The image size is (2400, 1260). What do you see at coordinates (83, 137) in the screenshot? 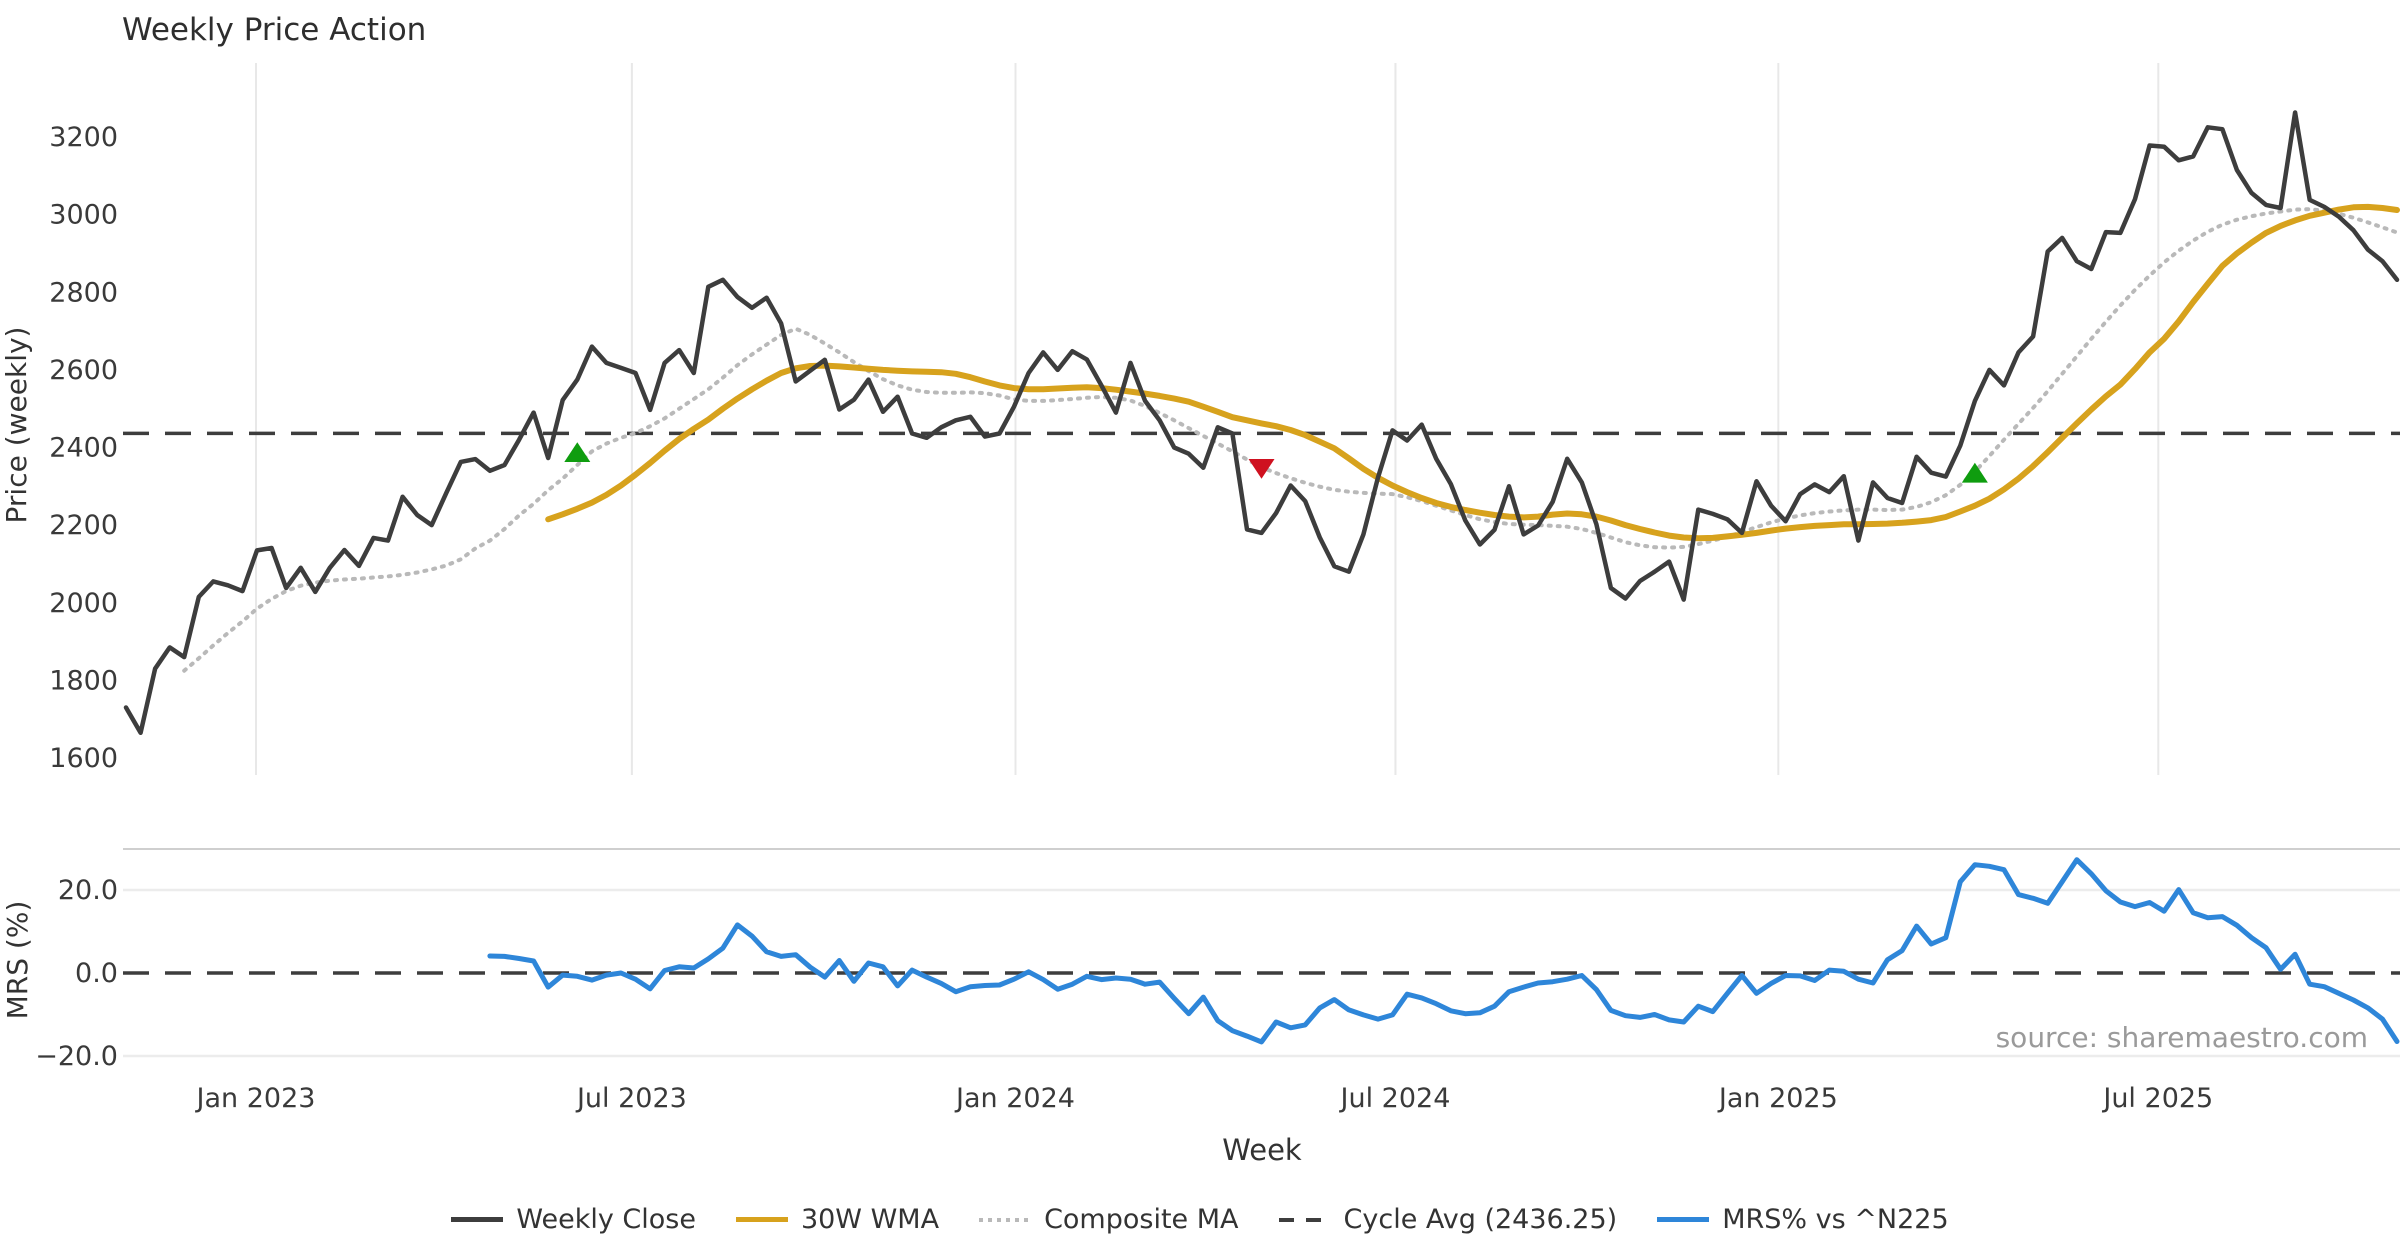
I see `price-tick-label: 3200` at bounding box center [83, 137].